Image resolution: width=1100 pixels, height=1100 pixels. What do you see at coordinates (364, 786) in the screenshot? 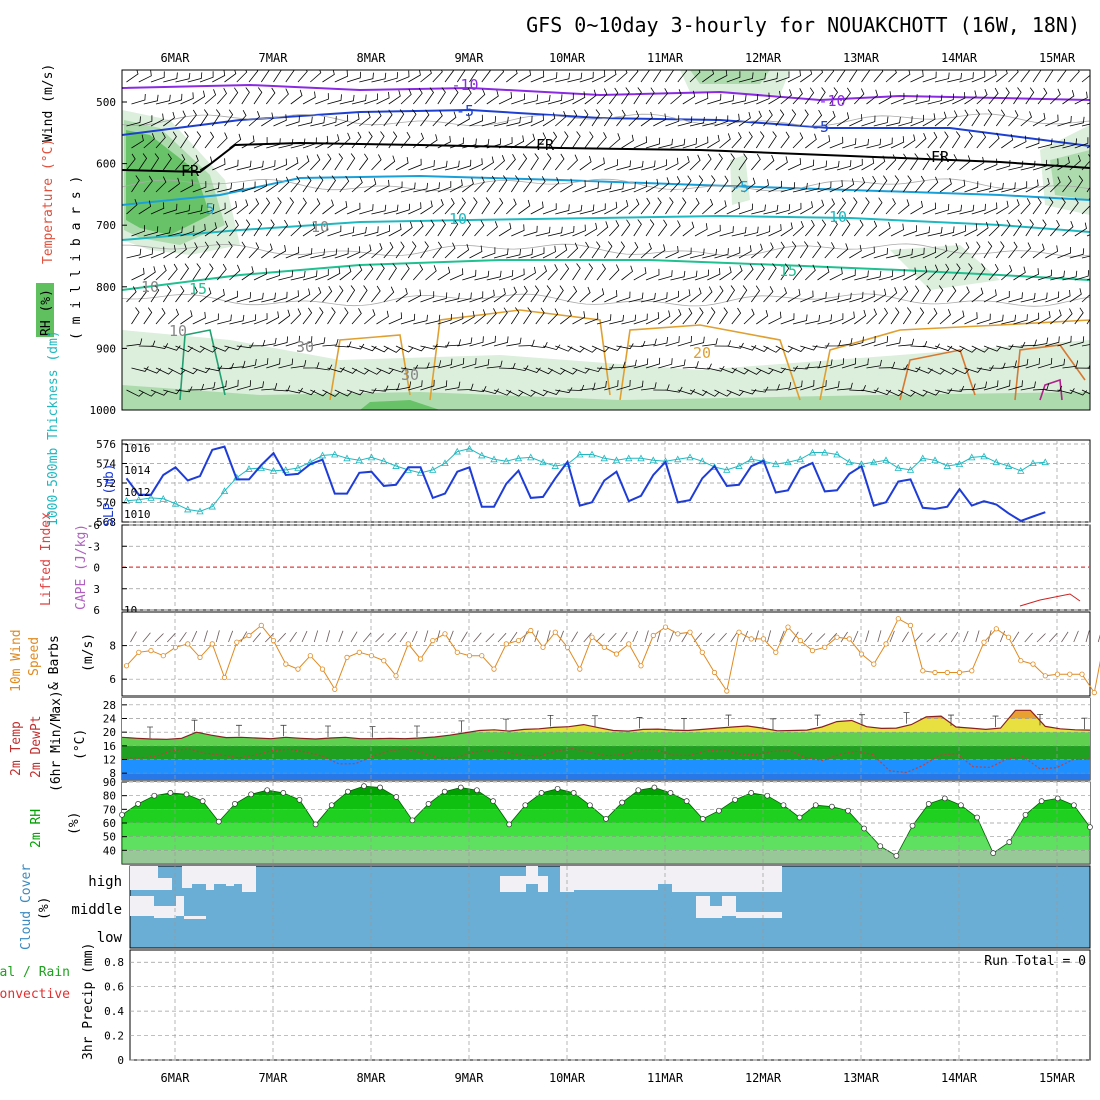
I see `rh-marker` at bounding box center [364, 786].